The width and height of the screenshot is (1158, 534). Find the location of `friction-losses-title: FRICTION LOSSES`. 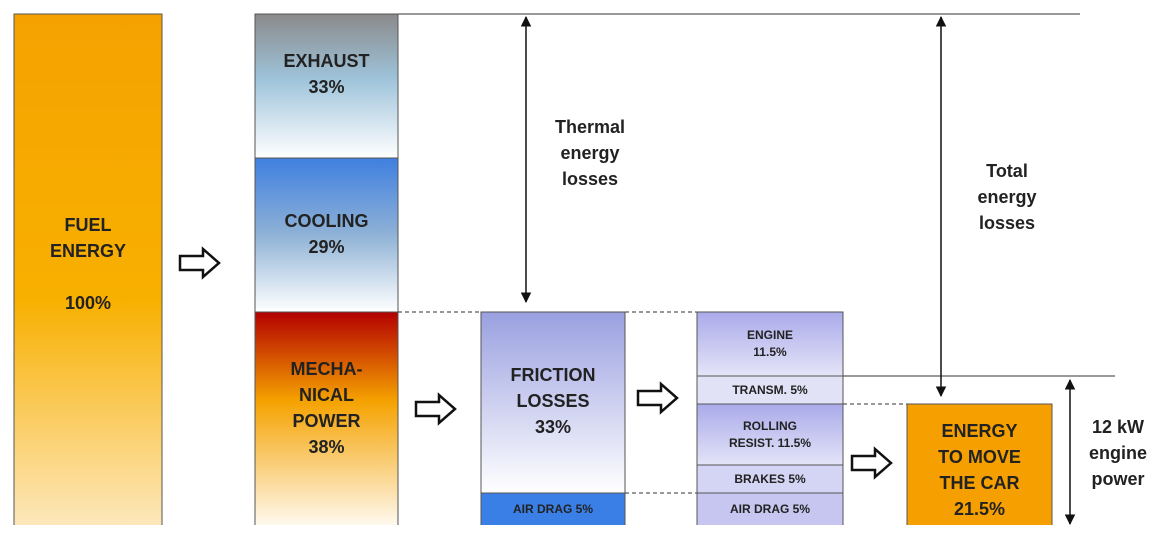

friction-losses-title: FRICTION LOSSES is located at coordinates (553, 388).